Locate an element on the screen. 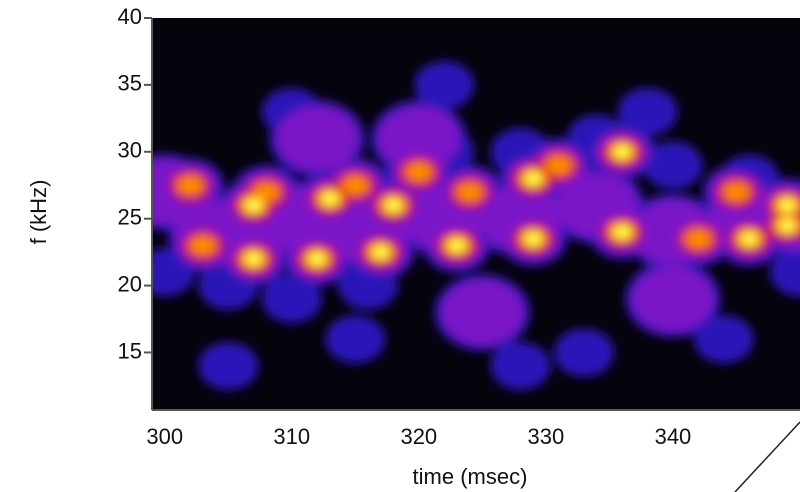 The image size is (800, 492). x-axis-label: time (msec) is located at coordinates (470, 476).